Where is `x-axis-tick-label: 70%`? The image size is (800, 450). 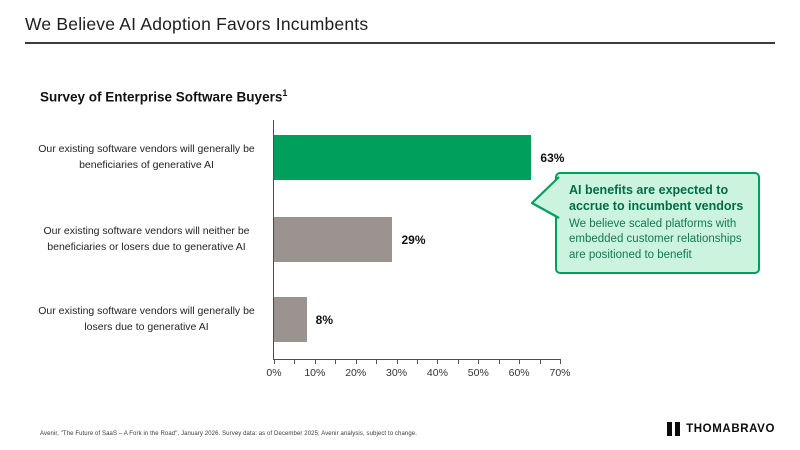
x-axis-tick-label: 70% is located at coordinates (560, 373).